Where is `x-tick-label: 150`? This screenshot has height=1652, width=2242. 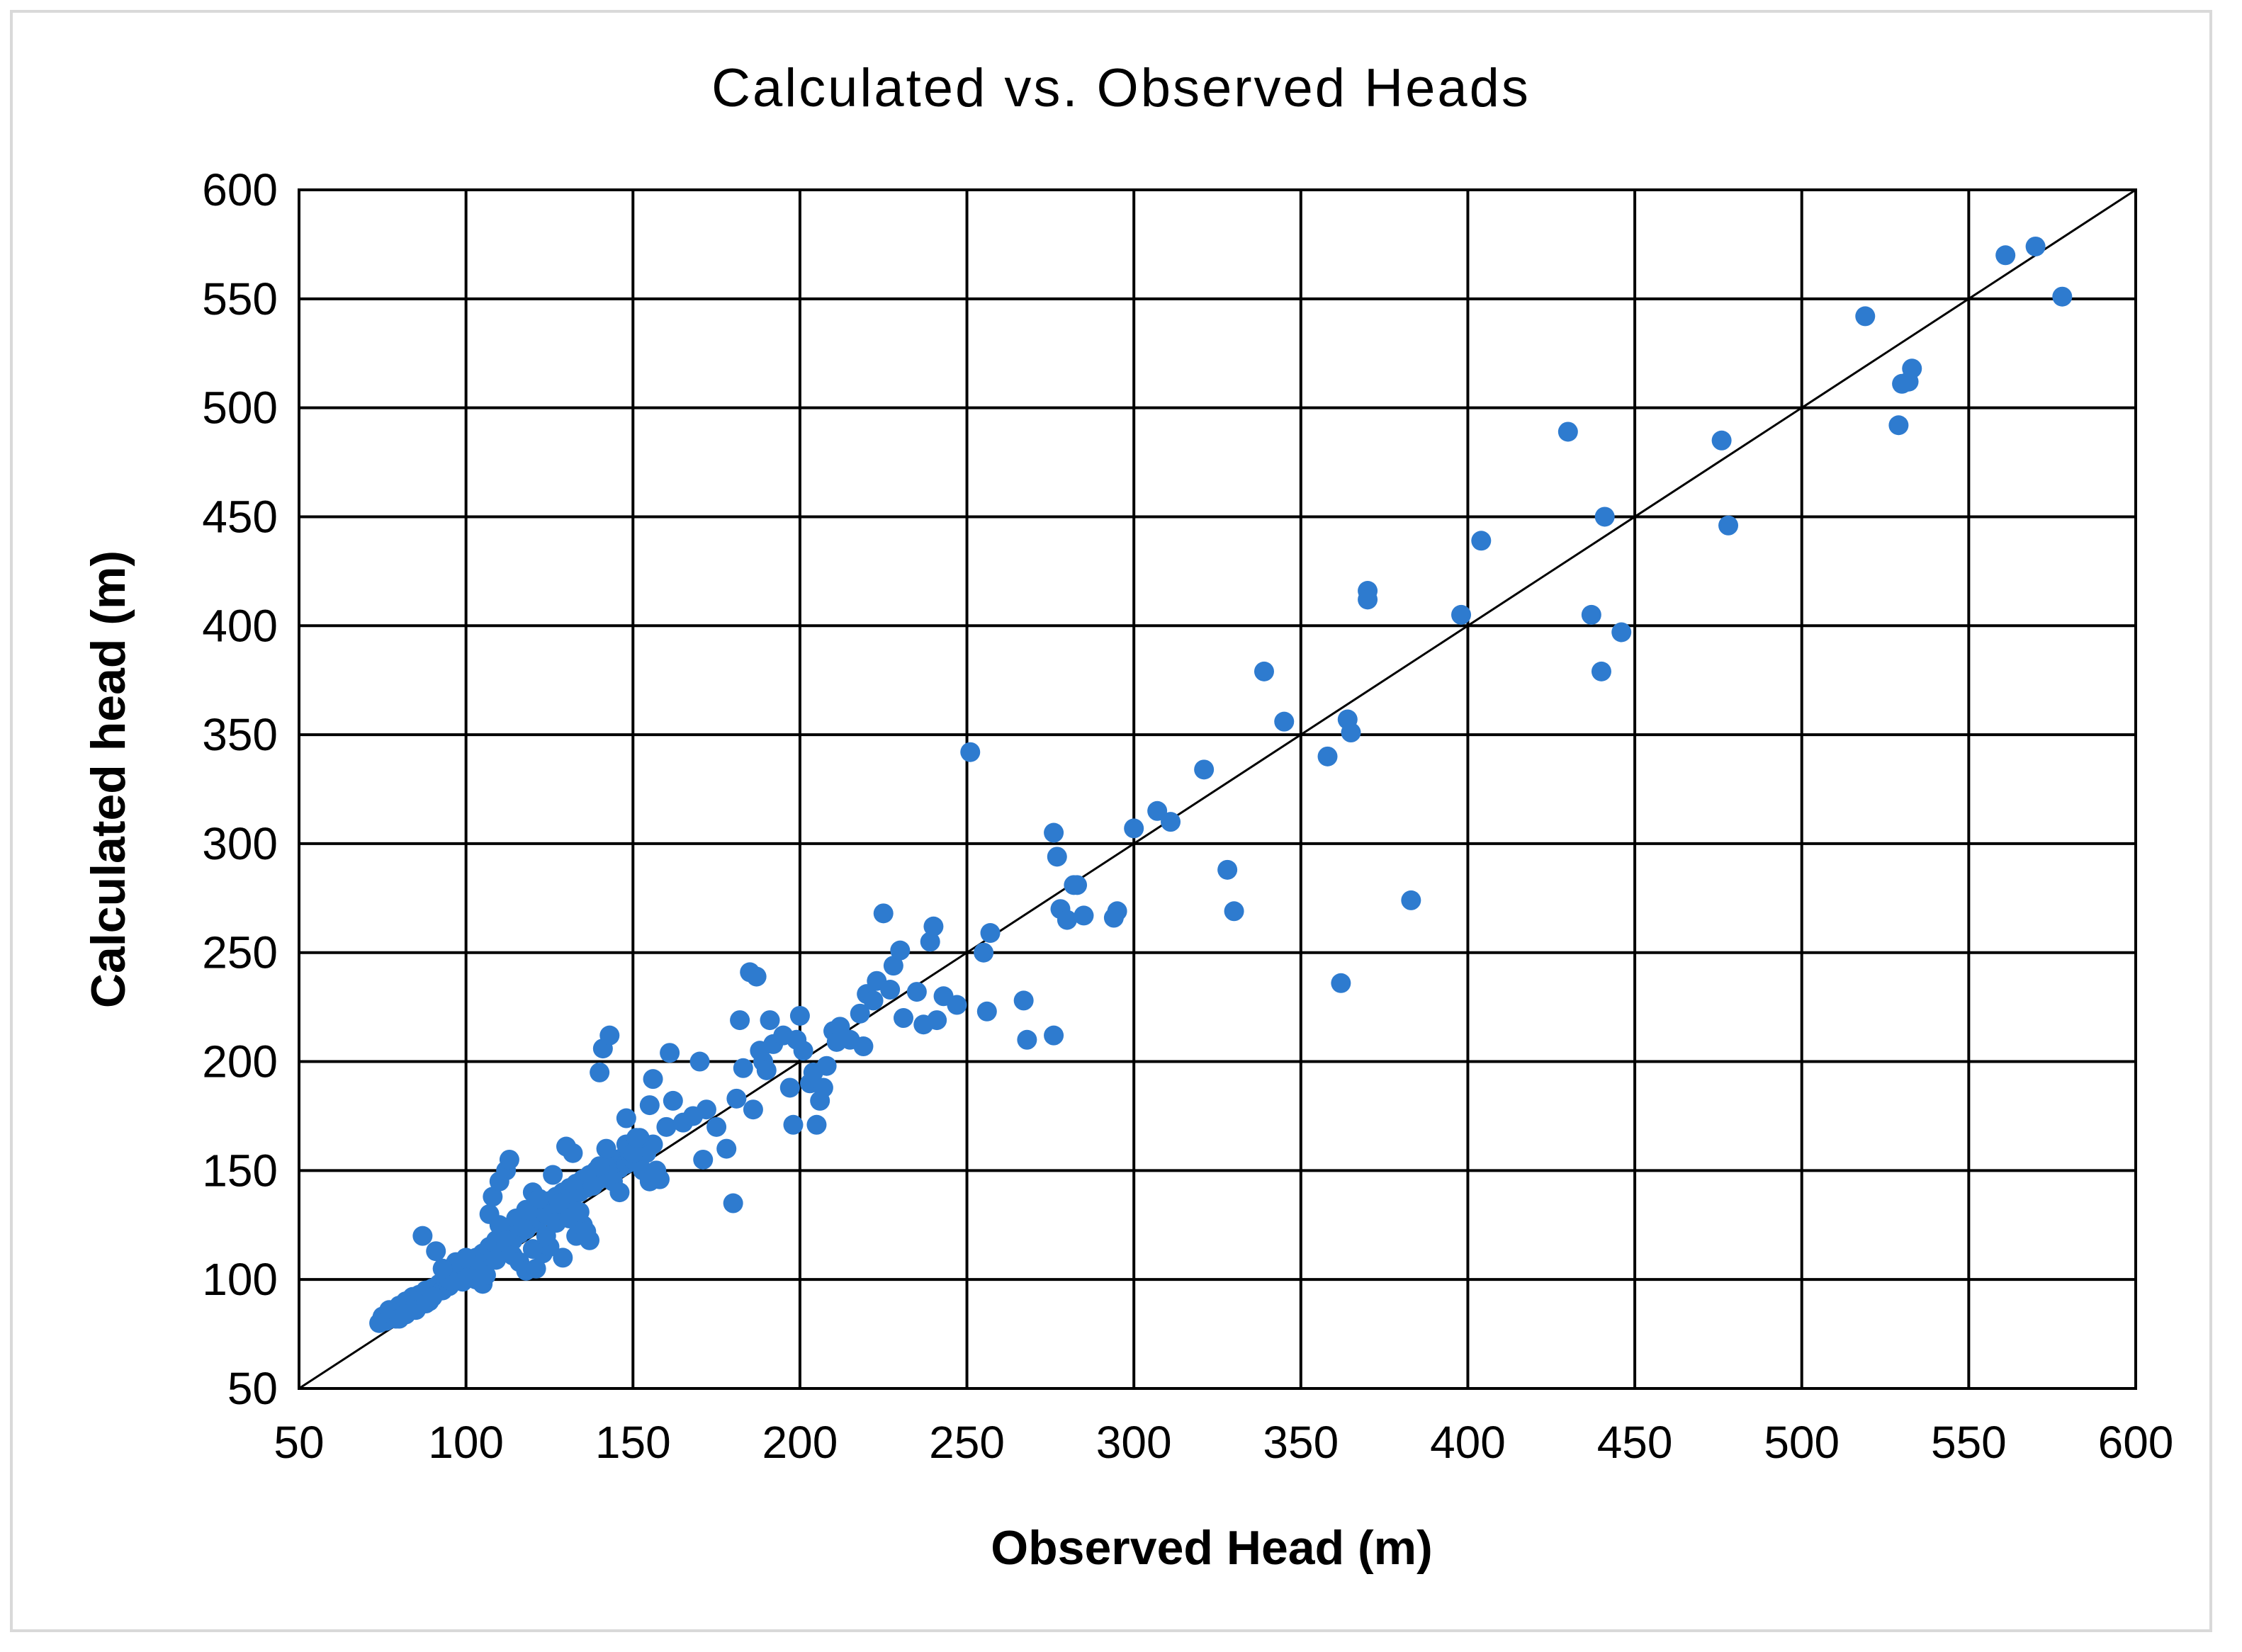
x-tick-label: 150 is located at coordinates (633, 1443).